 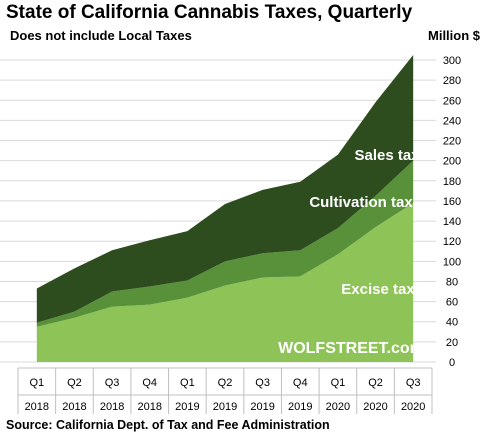 I want to click on unit-label: Million $, so click(x=454, y=35).